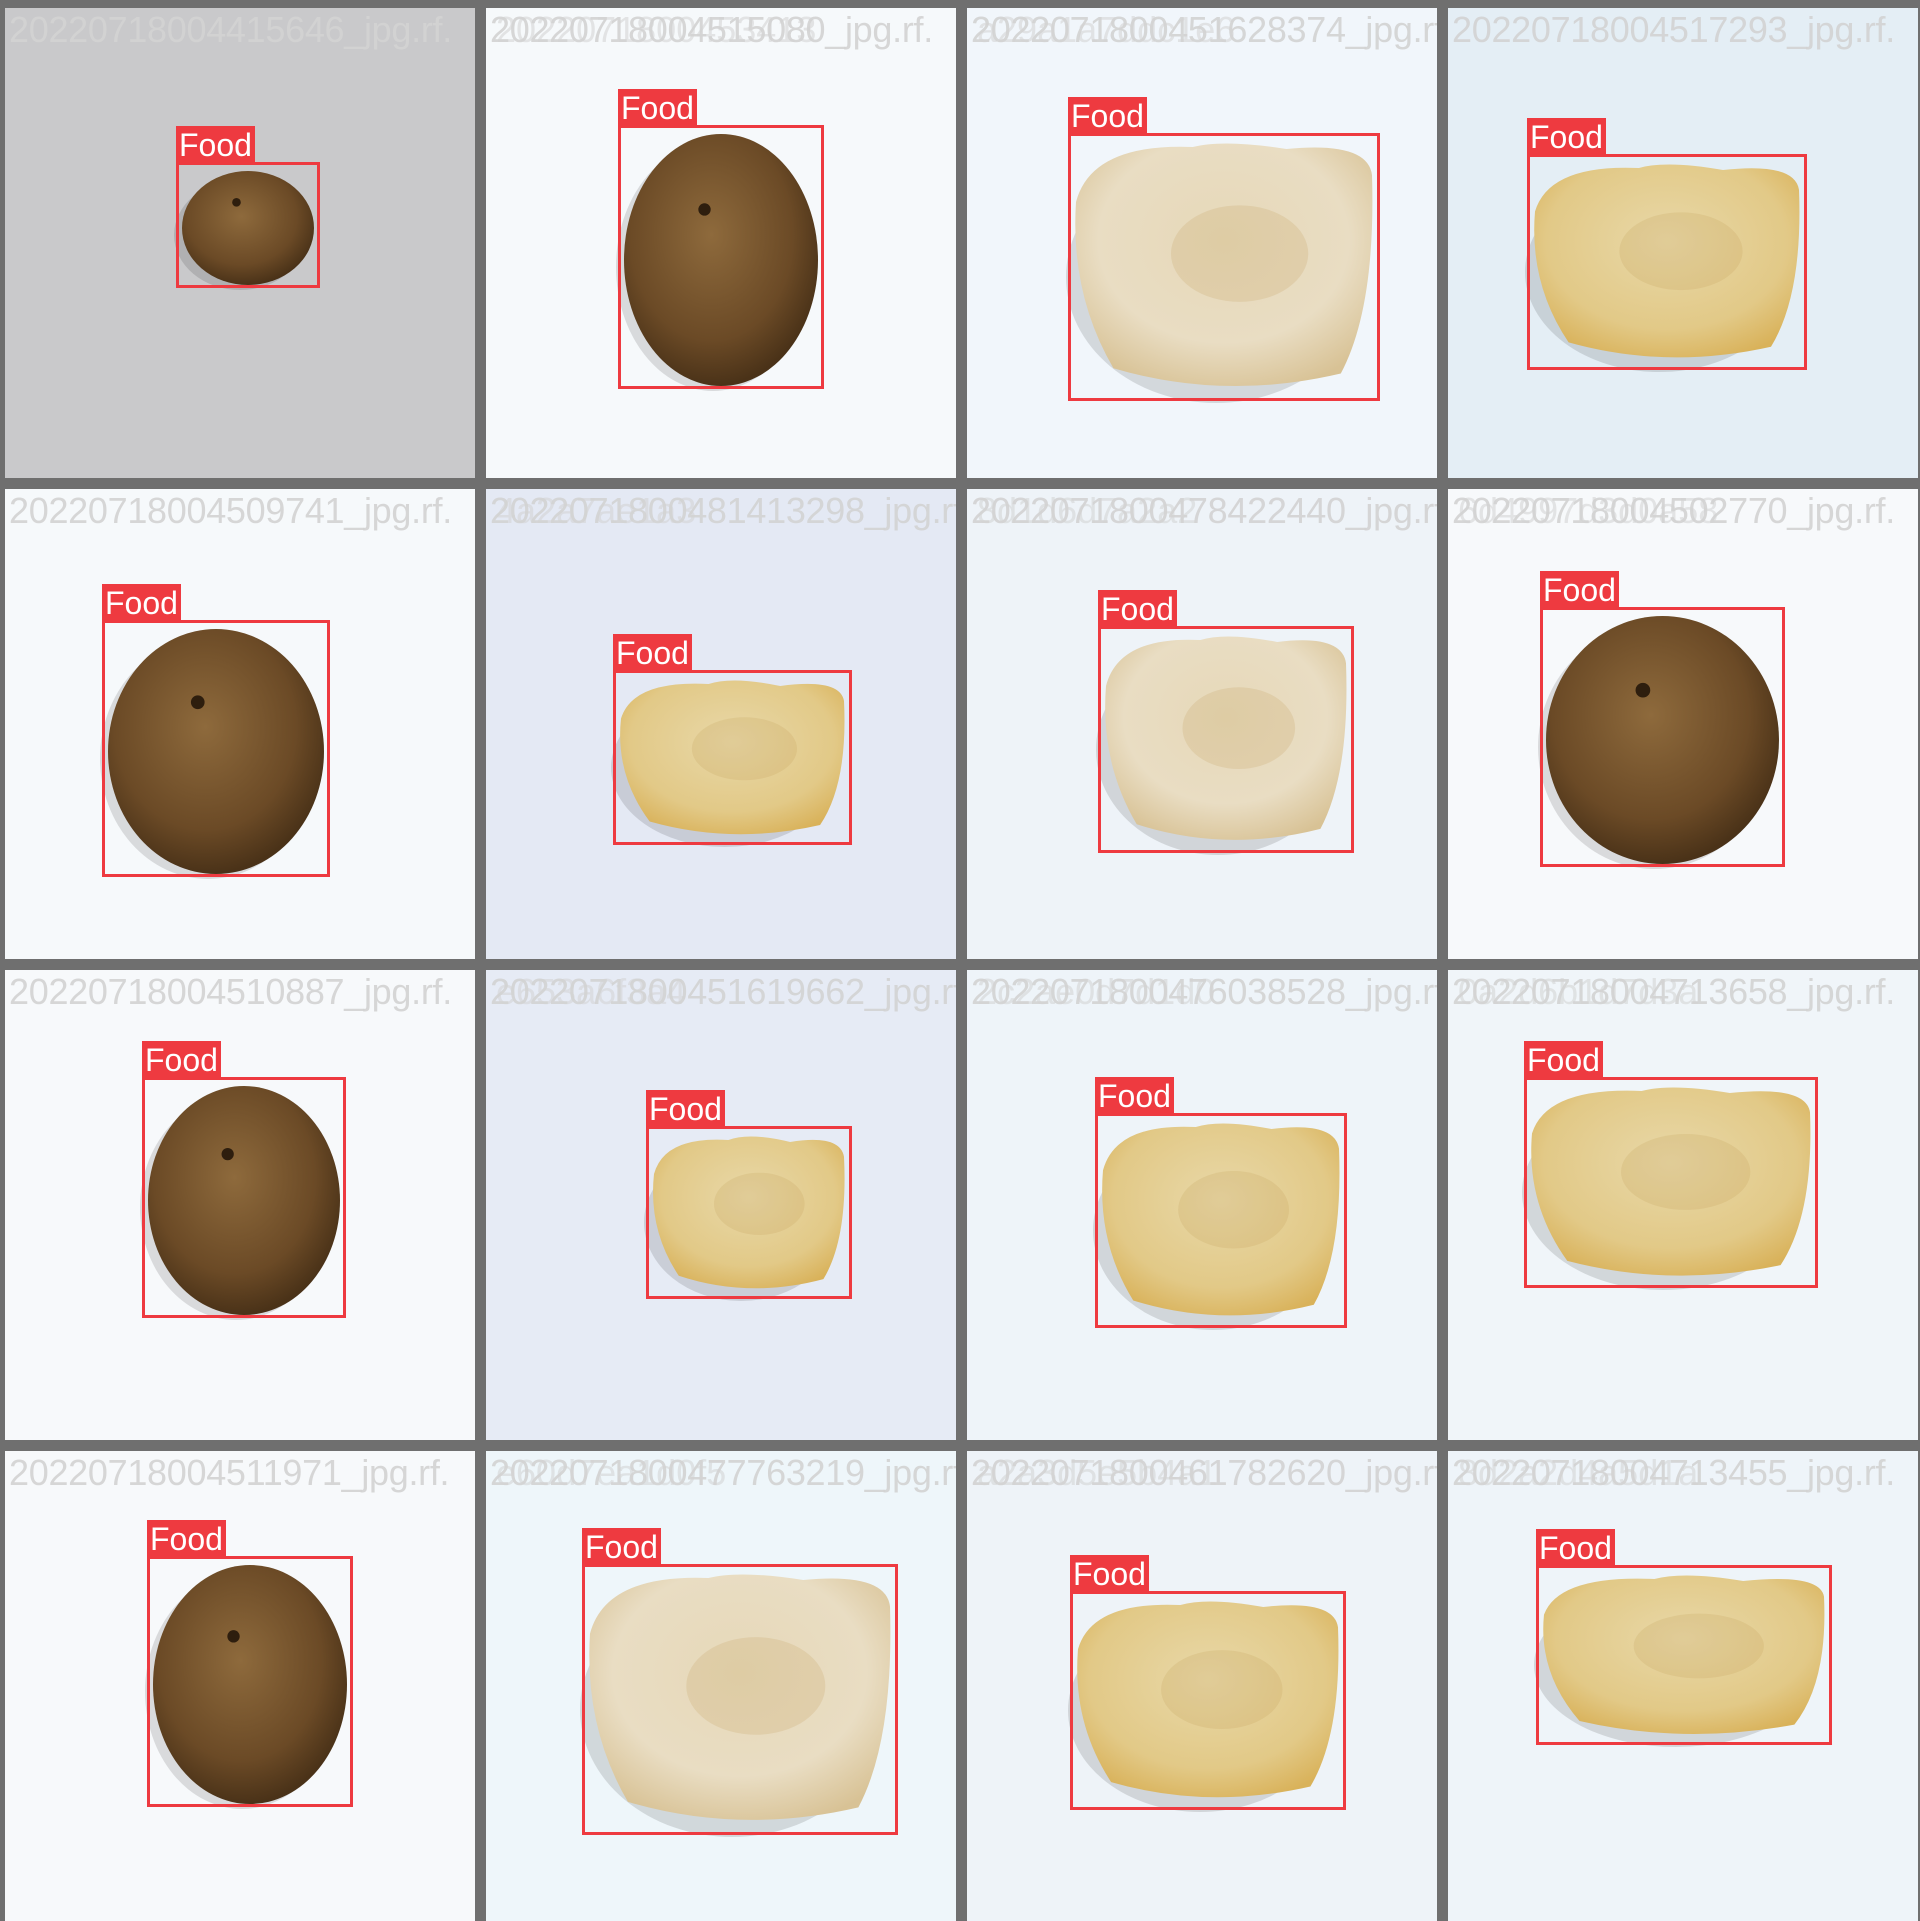 Image resolution: width=1920 pixels, height=1921 pixels. What do you see at coordinates (230, 510) in the screenshot?
I see `image-filename: 20220718004509741_jpg.rf.` at bounding box center [230, 510].